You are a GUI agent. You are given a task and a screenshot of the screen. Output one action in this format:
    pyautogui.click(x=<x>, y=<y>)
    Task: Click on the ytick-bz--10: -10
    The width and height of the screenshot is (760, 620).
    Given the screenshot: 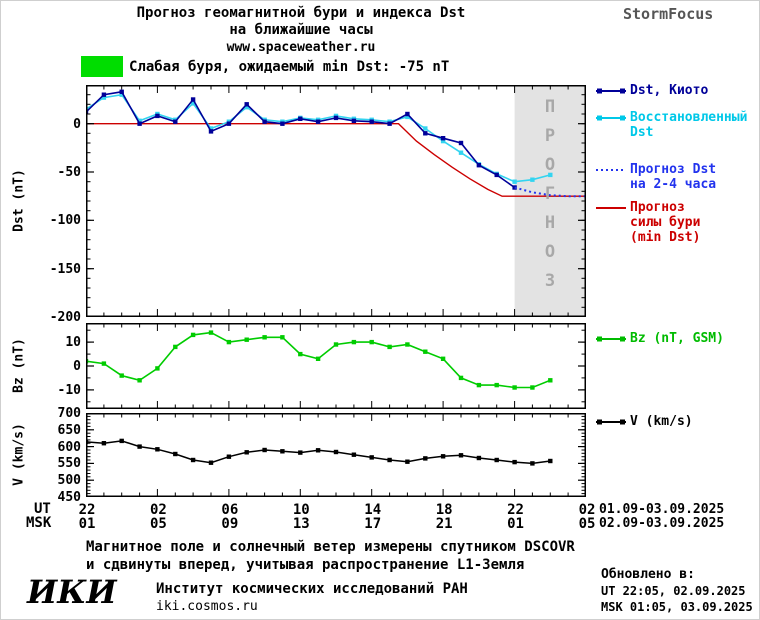 What is the action you would take?
    pyautogui.click(x=69, y=390)
    